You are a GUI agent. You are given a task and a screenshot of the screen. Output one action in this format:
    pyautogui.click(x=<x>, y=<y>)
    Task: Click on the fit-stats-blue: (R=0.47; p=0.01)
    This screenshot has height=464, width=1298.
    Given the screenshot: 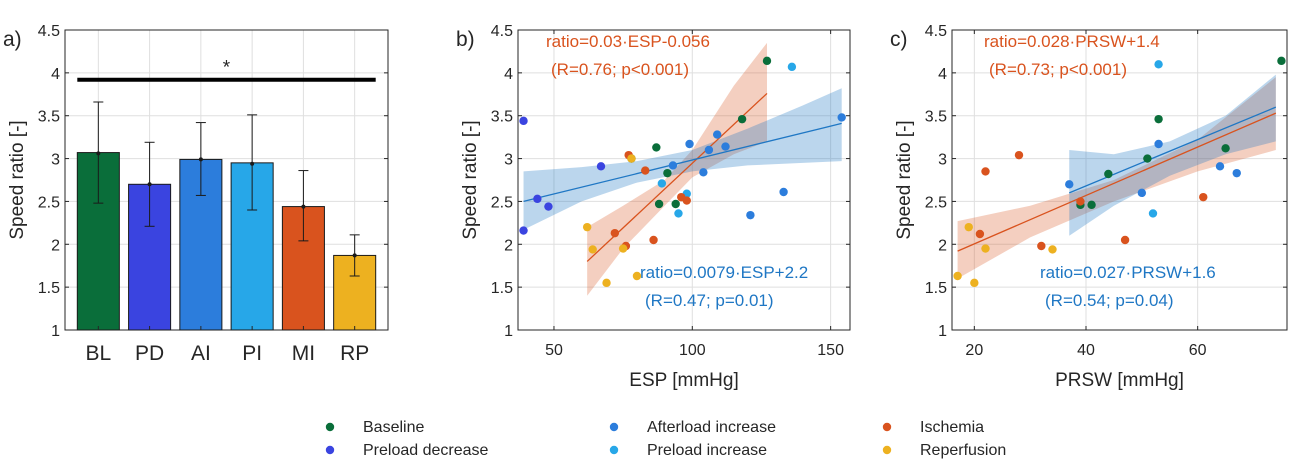 What is the action you would take?
    pyautogui.click(x=709, y=300)
    